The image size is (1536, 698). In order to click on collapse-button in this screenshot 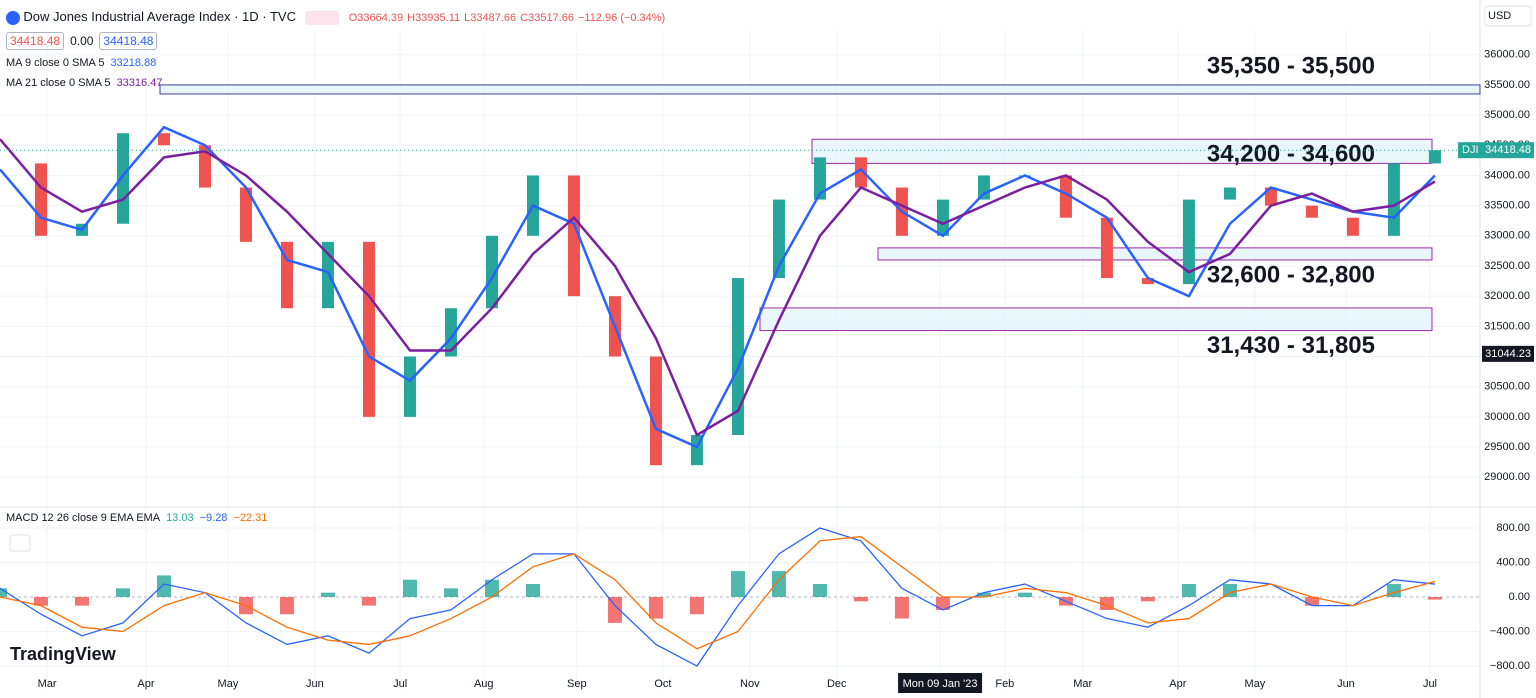, I will do `click(20, 543)`.